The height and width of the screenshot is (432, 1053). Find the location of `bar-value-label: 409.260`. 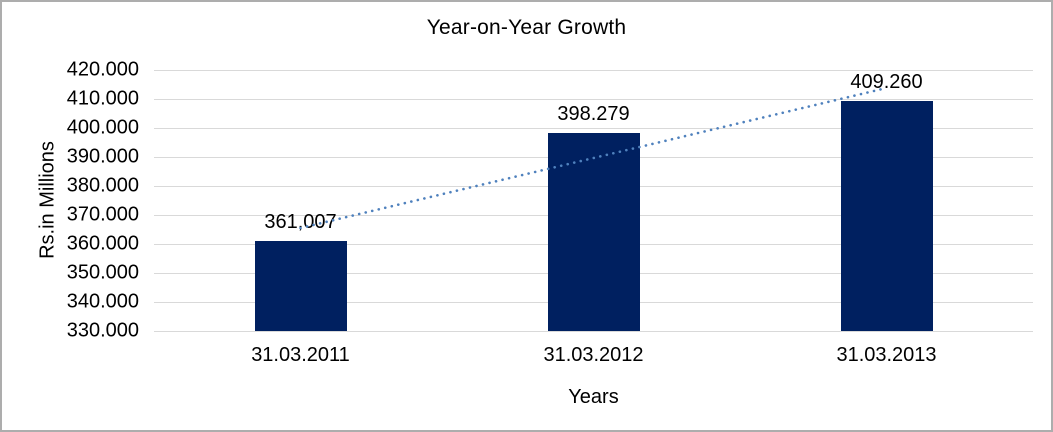

bar-value-label: 409.260 is located at coordinates (886, 82).